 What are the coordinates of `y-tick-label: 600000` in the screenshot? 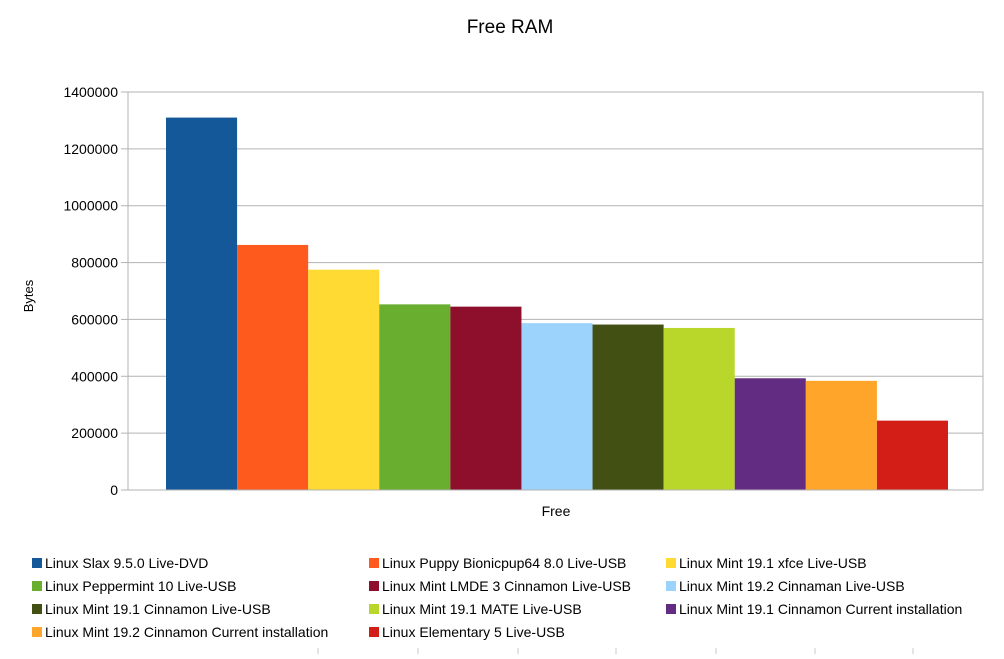 It's located at (94, 319).